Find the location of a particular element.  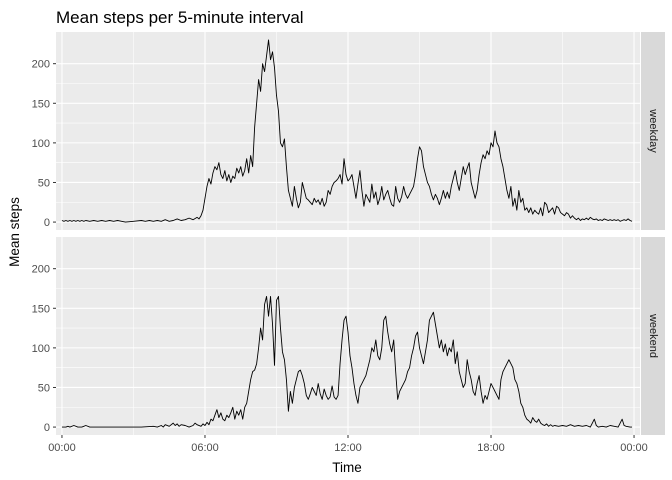

x-tick-label: 12:00 is located at coordinates (348, 448).